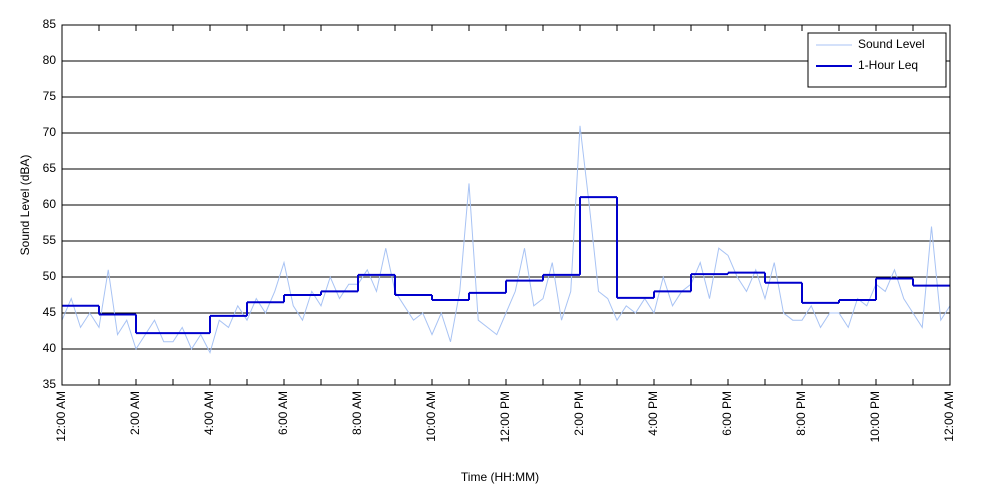  What do you see at coordinates (50, 348) in the screenshot?
I see `y-tick-label: 40` at bounding box center [50, 348].